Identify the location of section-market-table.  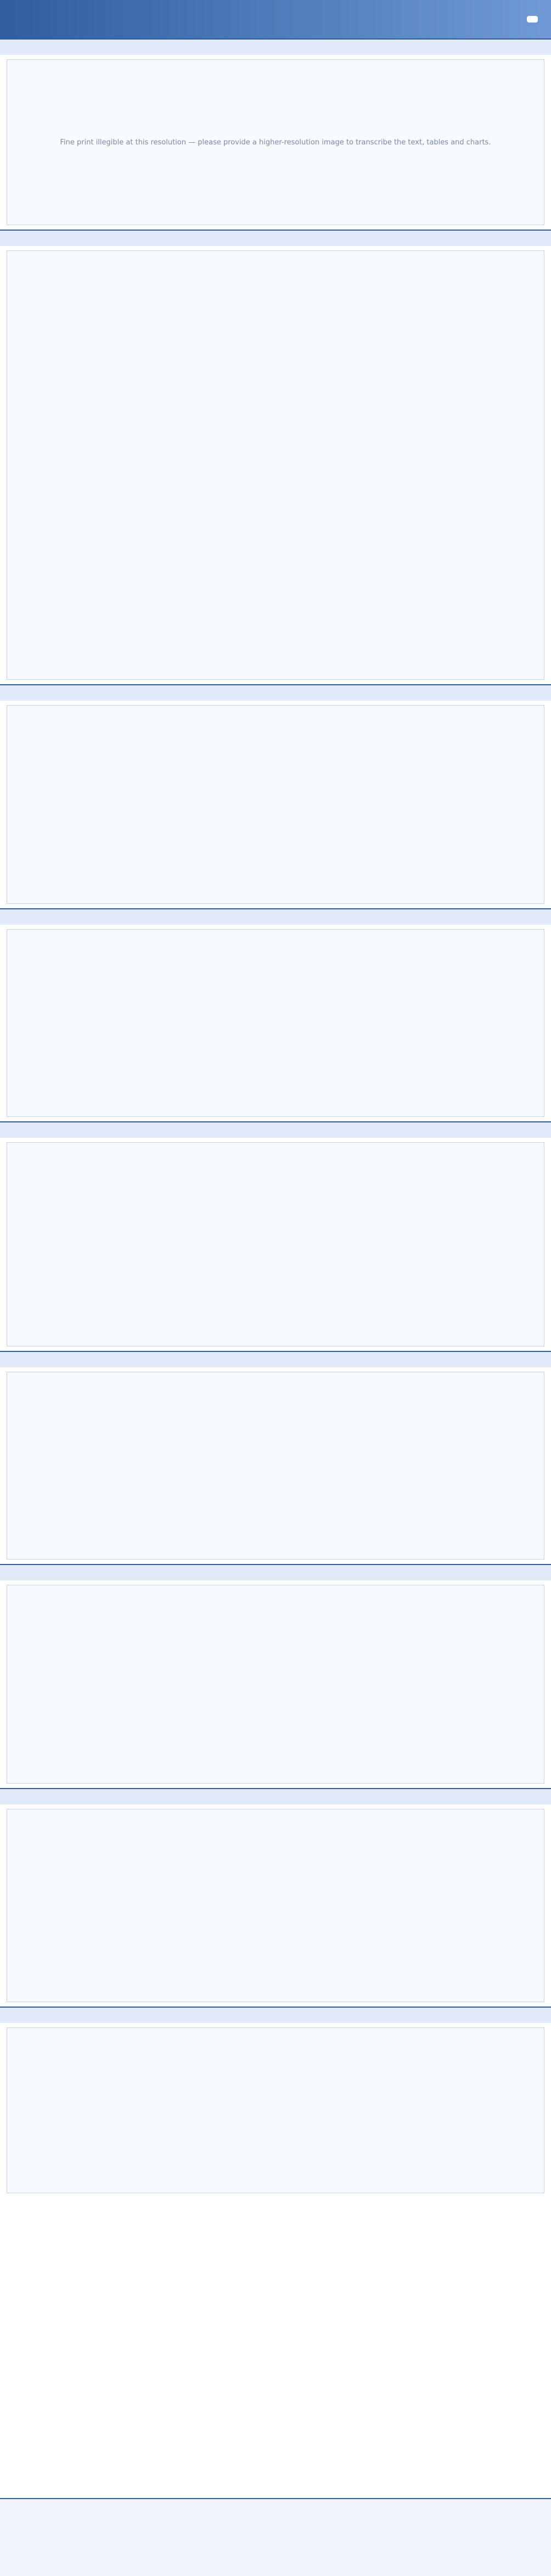
(275, 238).